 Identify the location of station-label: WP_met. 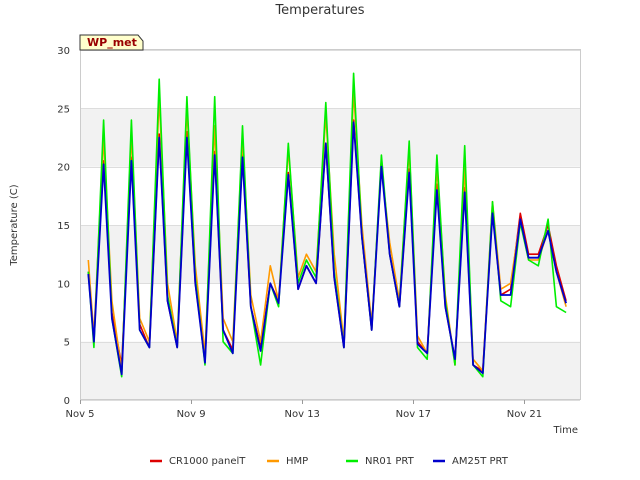
(112, 42).